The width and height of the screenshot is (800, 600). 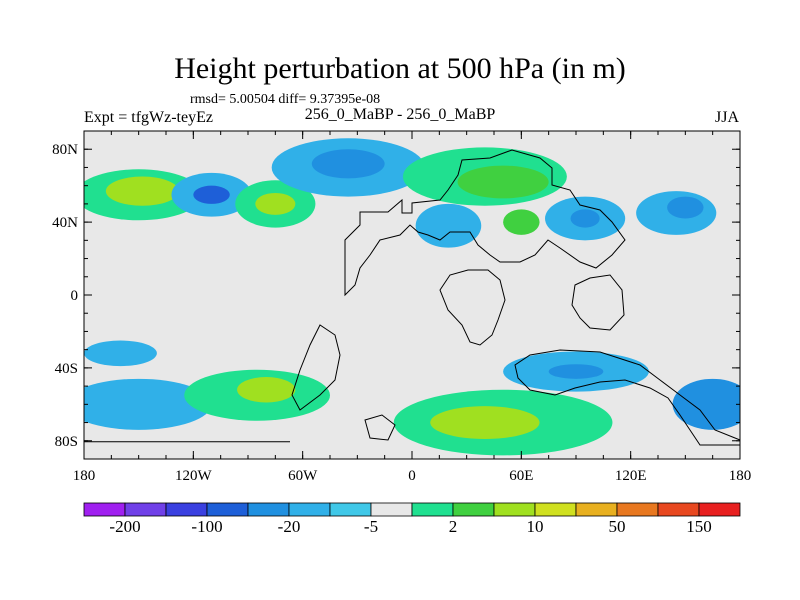 What do you see at coordinates (453, 526) in the screenshot?
I see `colorbar-label: 2` at bounding box center [453, 526].